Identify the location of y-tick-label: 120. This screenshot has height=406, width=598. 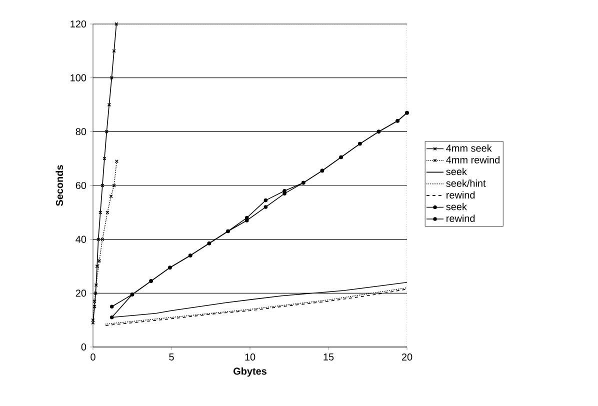
(78, 24).